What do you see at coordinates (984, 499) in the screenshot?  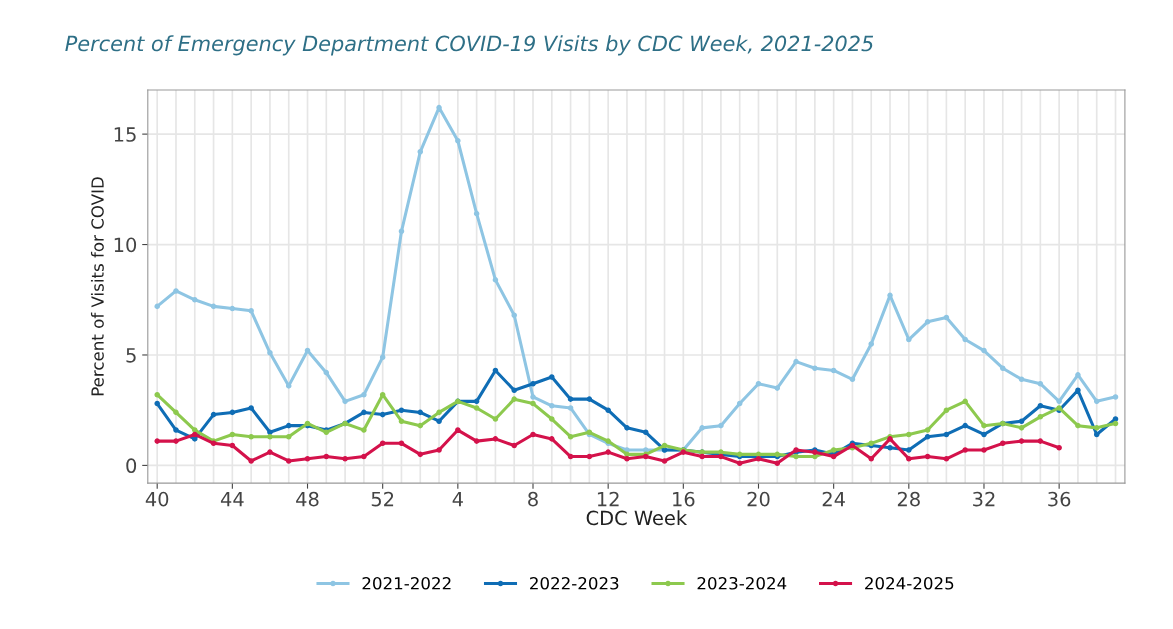 I see `x-tick-label: 32` at bounding box center [984, 499].